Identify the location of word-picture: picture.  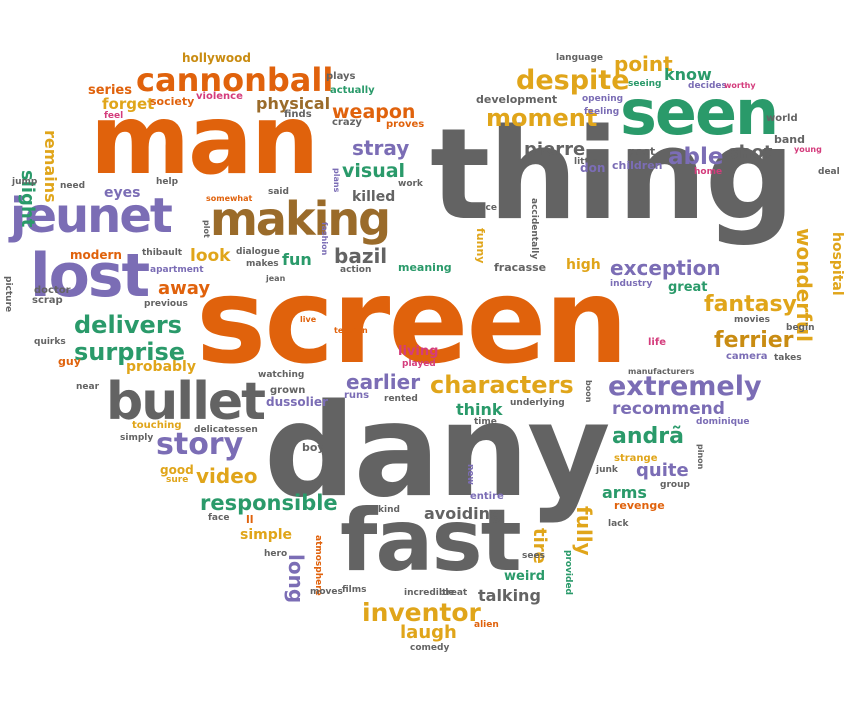
(8, 294).